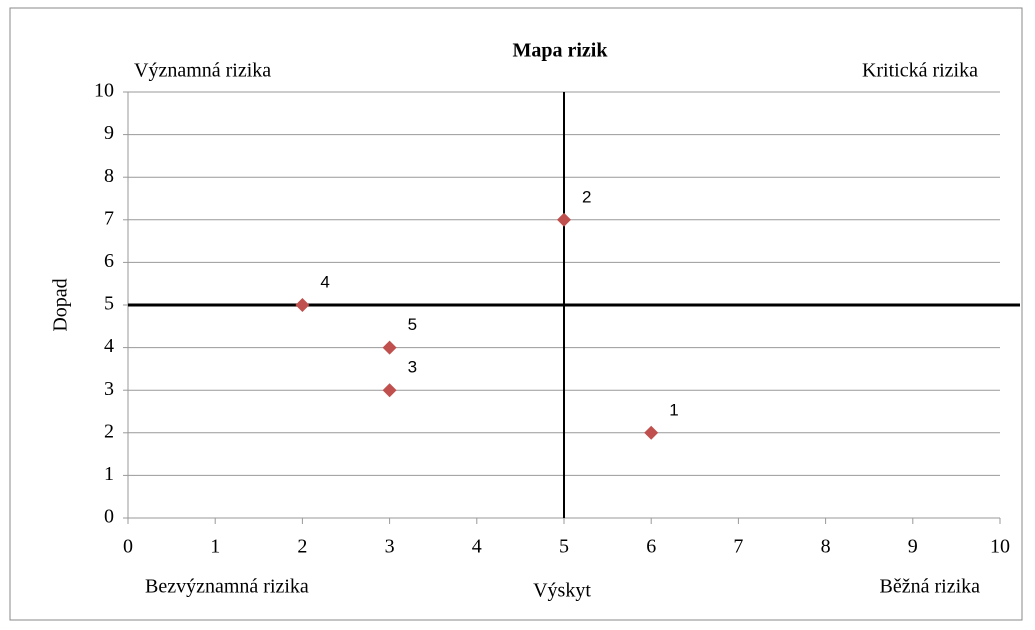 Image resolution: width=1035 pixels, height=630 pixels. Describe the element at coordinates (651, 547) in the screenshot. I see `x-tick-label: 6` at that location.